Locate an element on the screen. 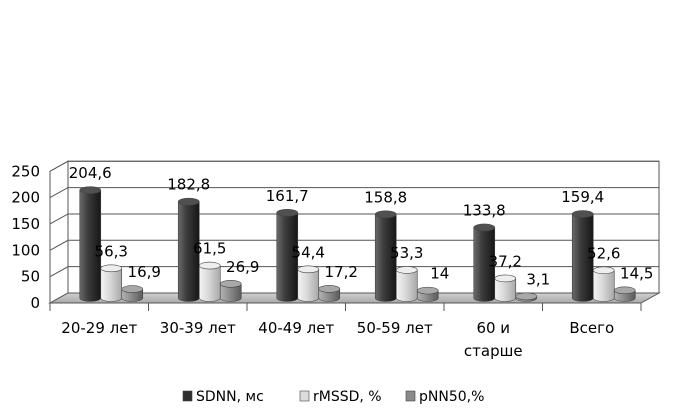  x-tick-label: 50-59 лет is located at coordinates (395, 328).